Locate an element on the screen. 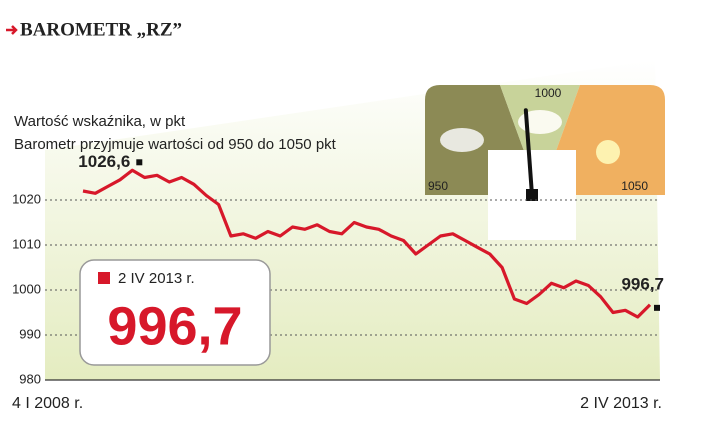 This screenshot has width=720, height=434. gauge-sector is located at coordinates (540, 140).